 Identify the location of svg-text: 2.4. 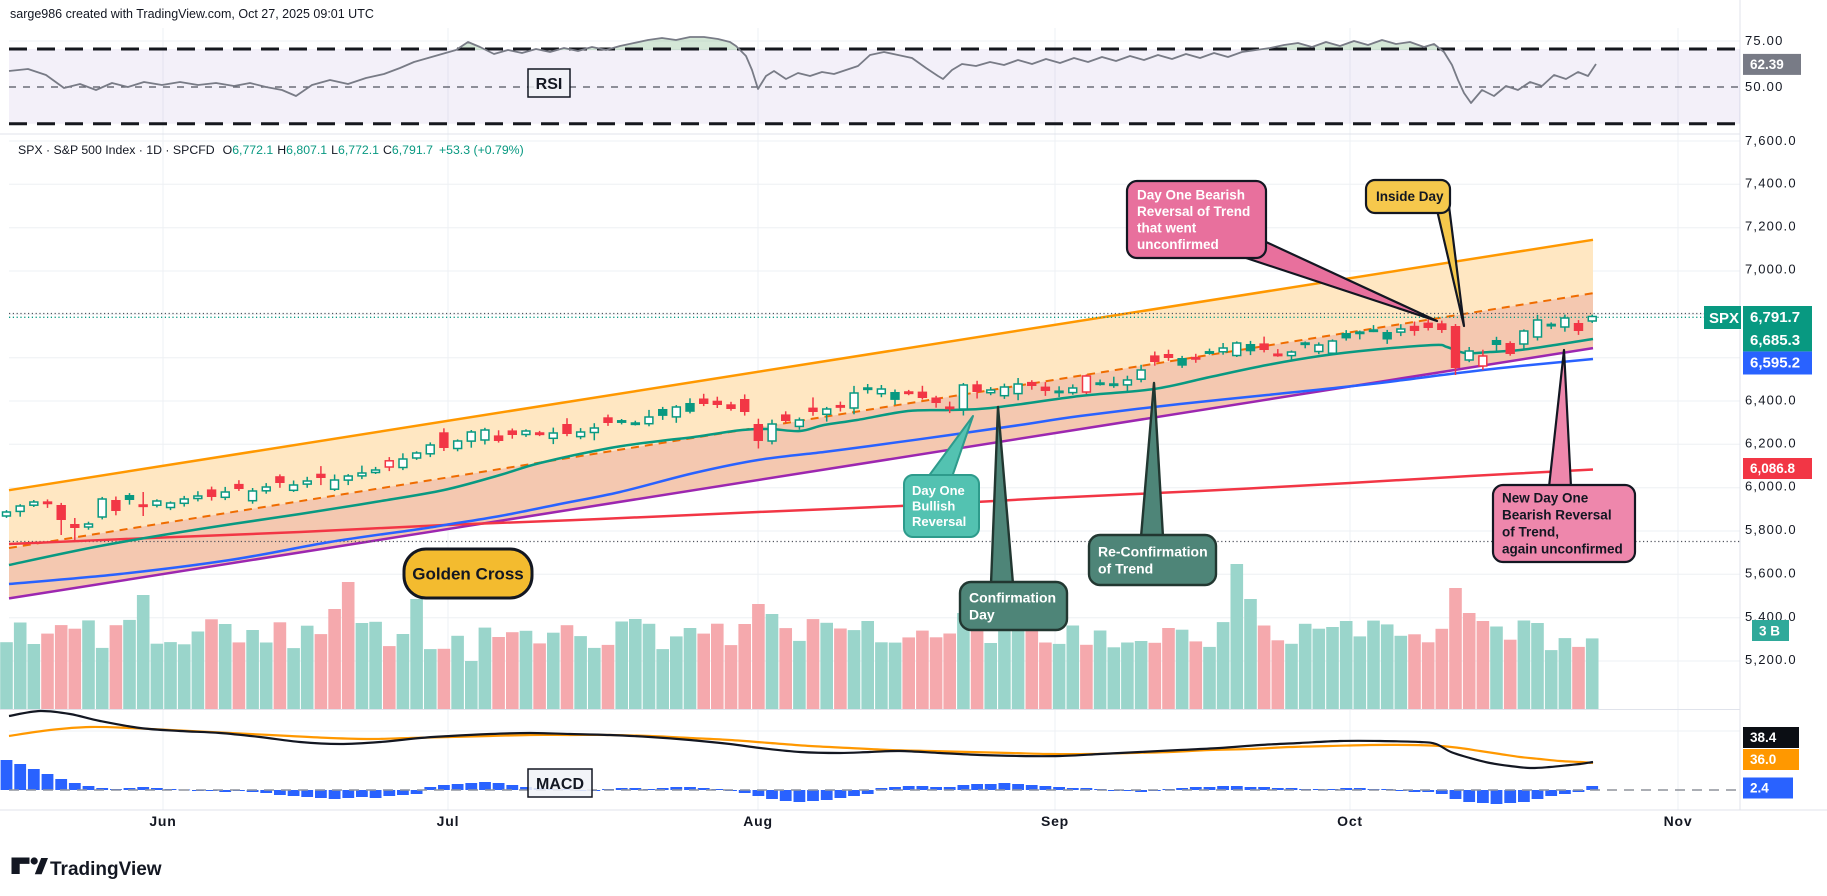
(1759, 788).